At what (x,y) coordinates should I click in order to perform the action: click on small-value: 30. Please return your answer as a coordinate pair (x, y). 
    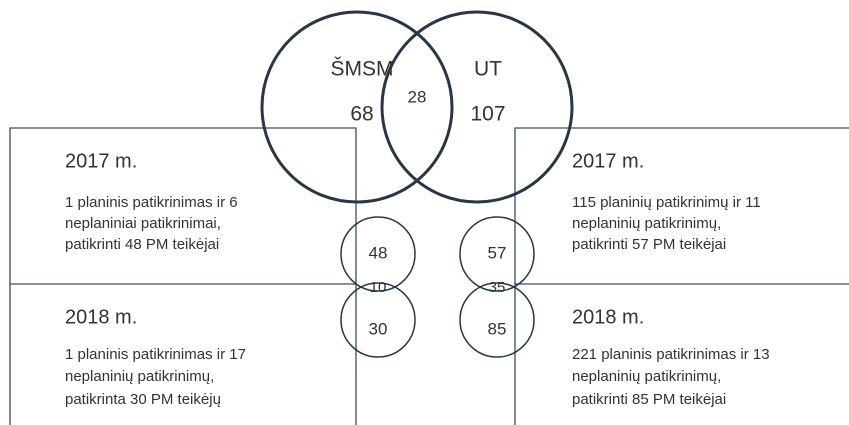
    Looking at the image, I should click on (378, 328).